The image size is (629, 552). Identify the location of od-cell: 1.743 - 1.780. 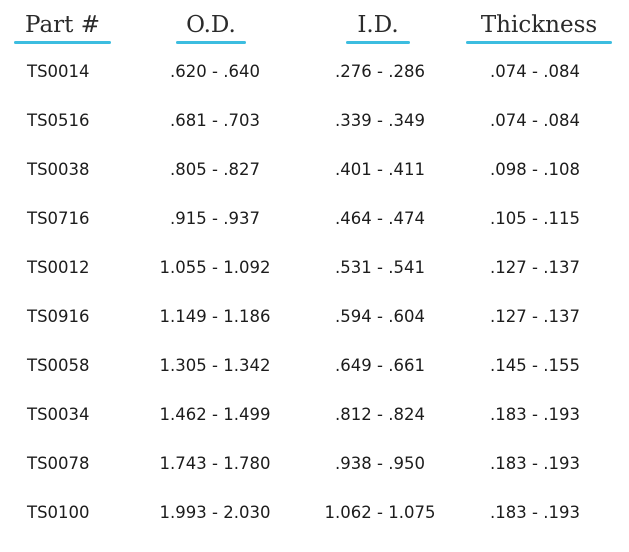
(215, 463).